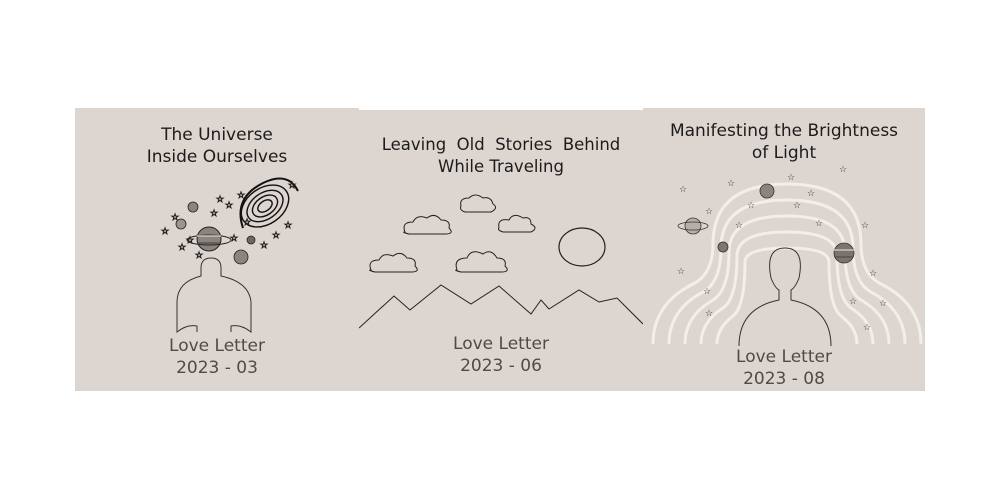 Image resolution: width=1000 pixels, height=500 pixels. Describe the element at coordinates (217, 157) in the screenshot. I see `card-title-line: Inside Ourselves` at that location.